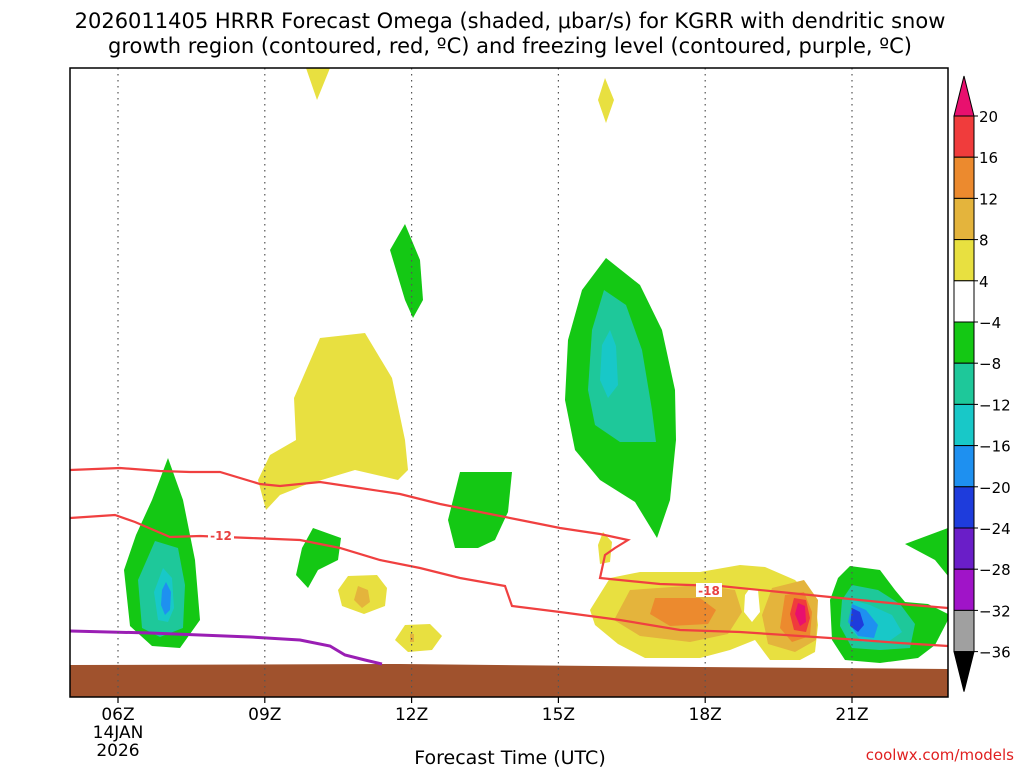 This screenshot has width=1024, height=768. Describe the element at coordinates (851, 715) in the screenshot. I see `x-tick-label: 21Z` at that location.